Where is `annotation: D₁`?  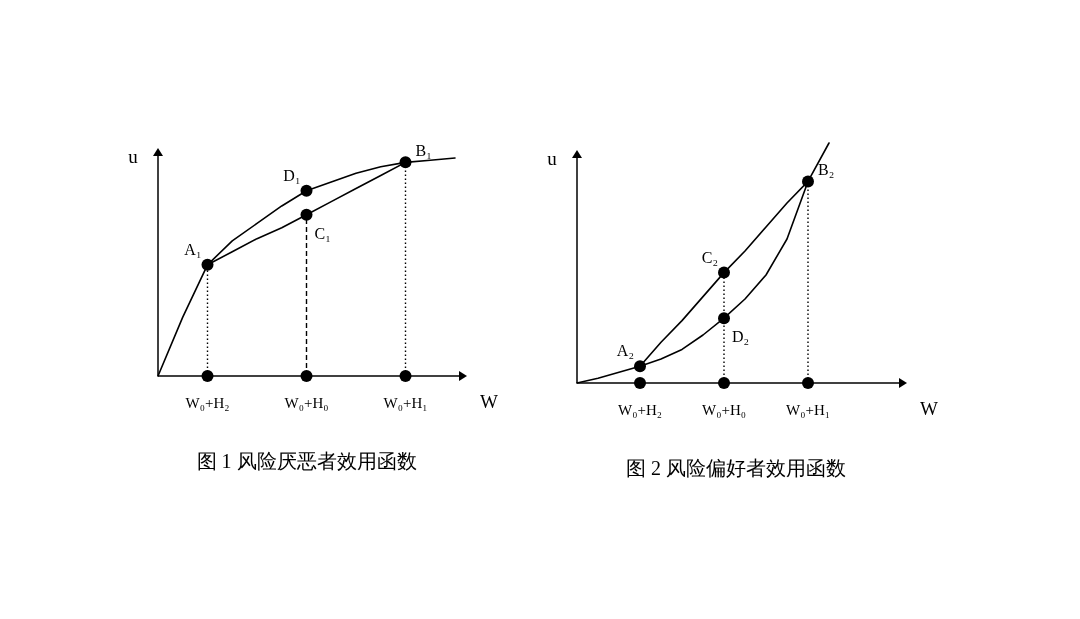 annotation: D₁ is located at coordinates (292, 175).